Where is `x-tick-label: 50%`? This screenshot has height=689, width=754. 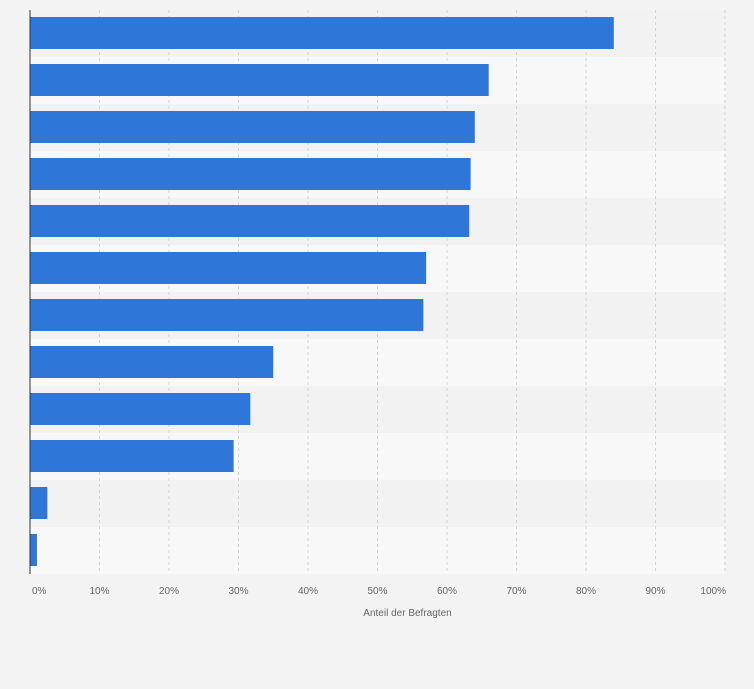
x-tick-label: 50% is located at coordinates (377, 591).